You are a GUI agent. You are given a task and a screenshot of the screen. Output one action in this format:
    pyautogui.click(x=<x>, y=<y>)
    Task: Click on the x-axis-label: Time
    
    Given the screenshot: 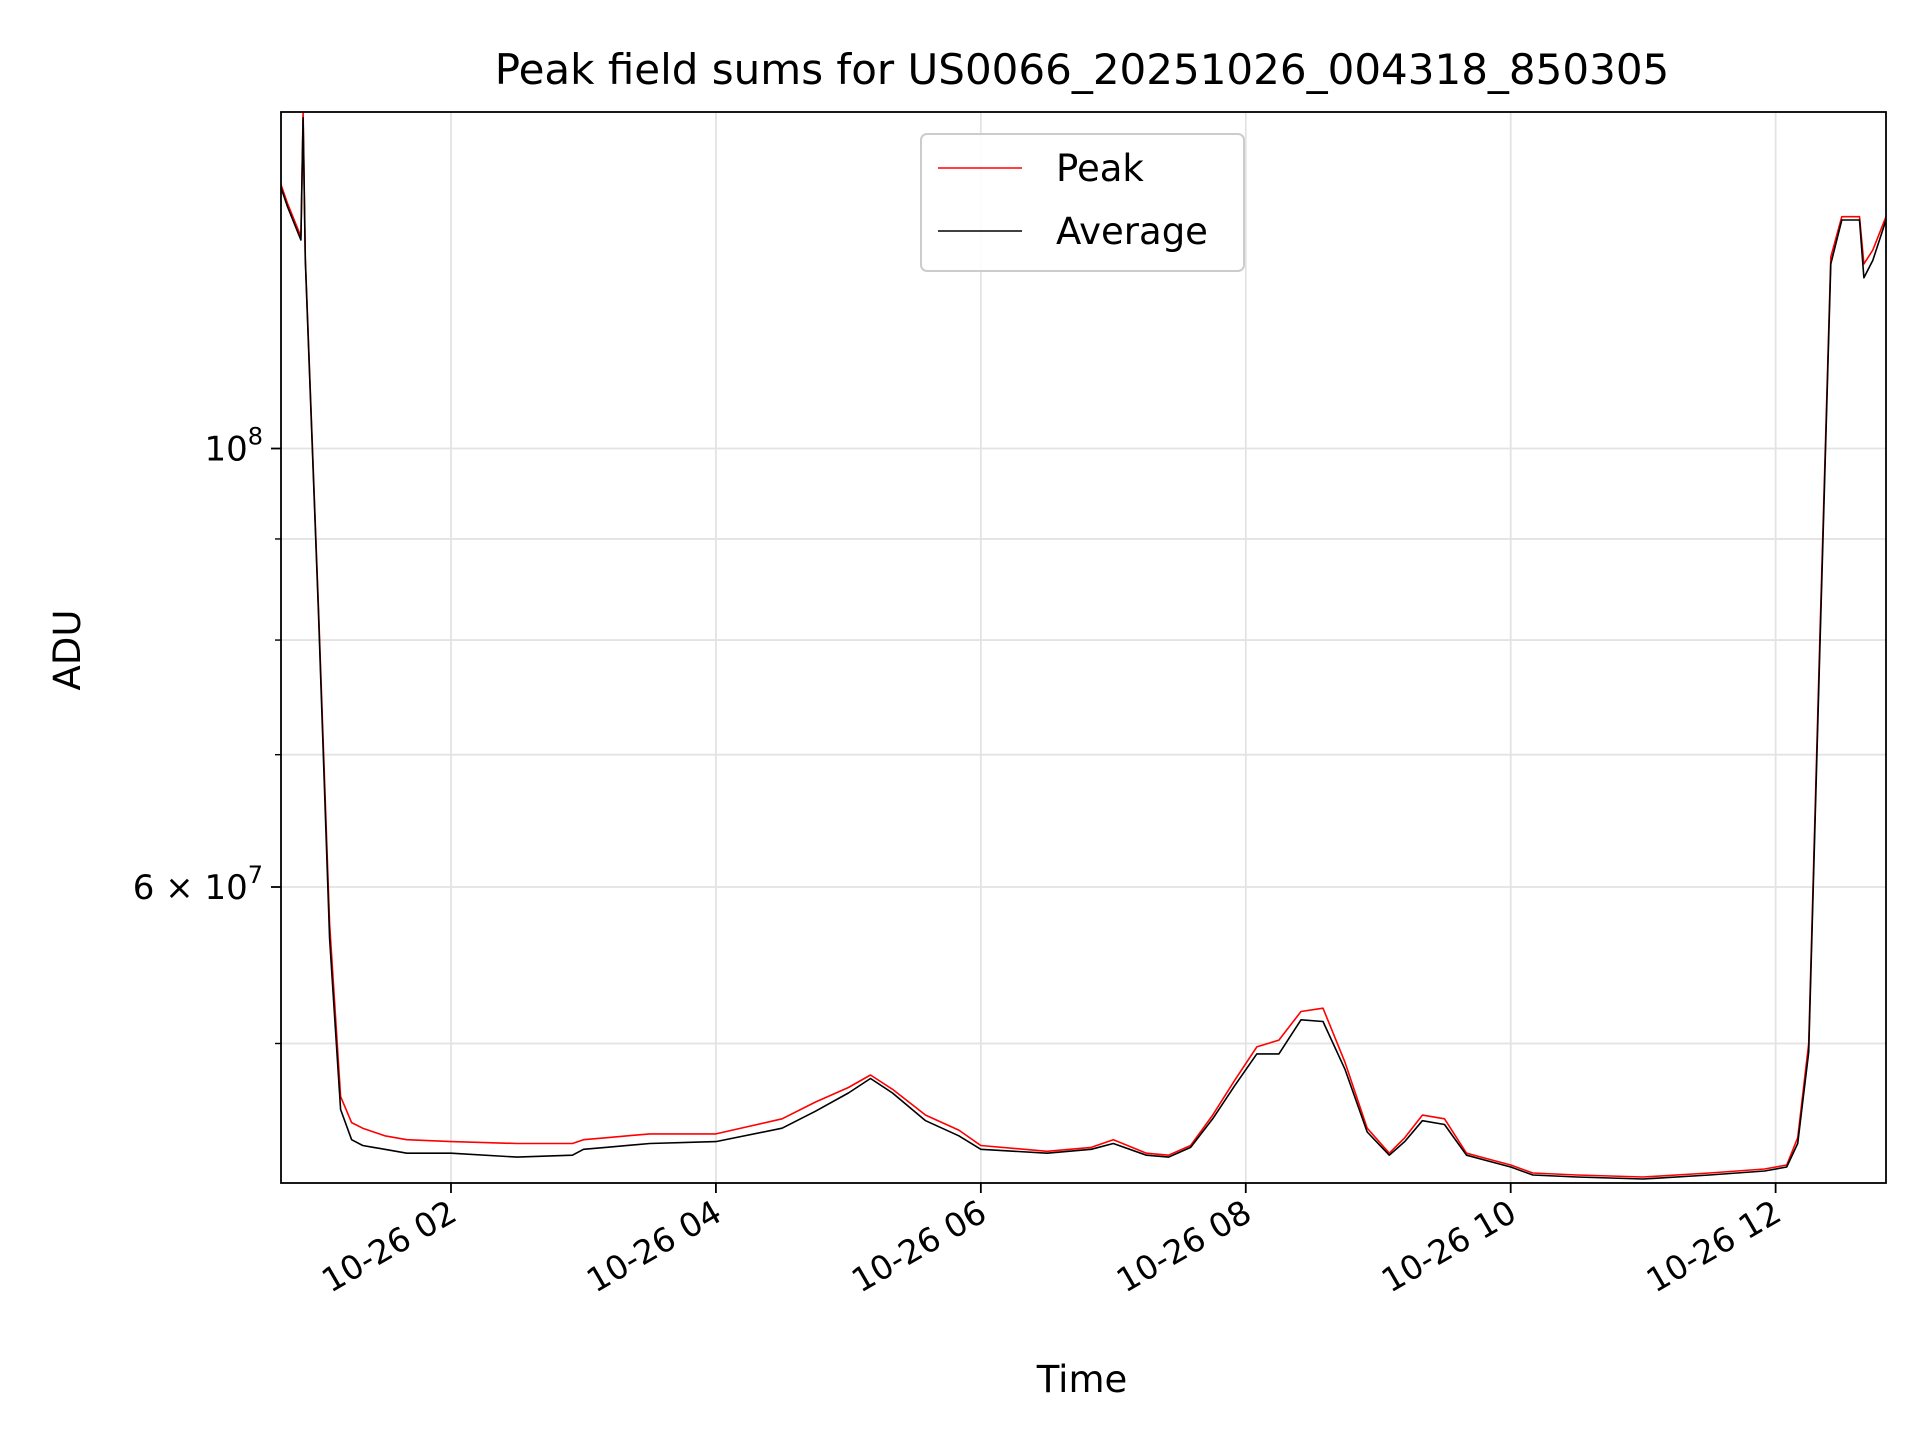 What is the action you would take?
    pyautogui.click(x=1082, y=1379)
    